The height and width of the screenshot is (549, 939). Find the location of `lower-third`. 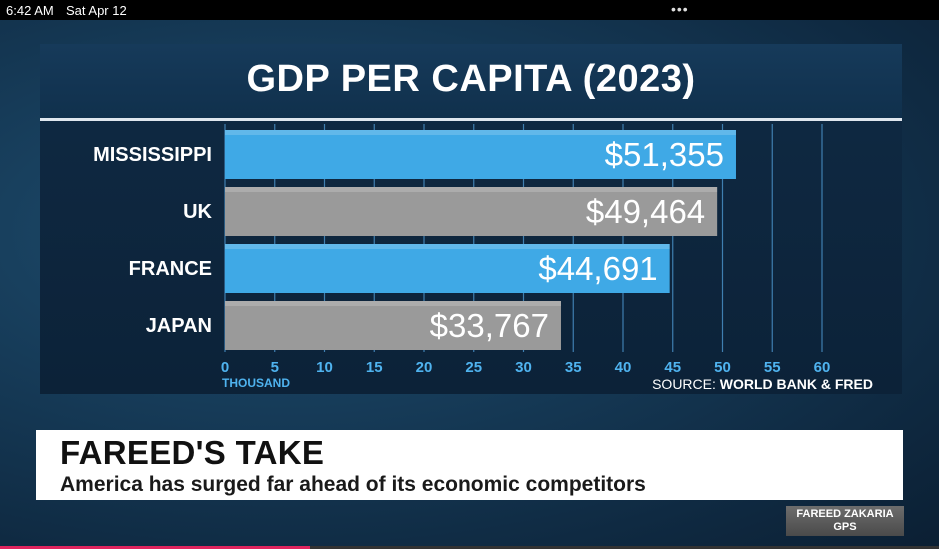

lower-third is located at coordinates (469, 465).